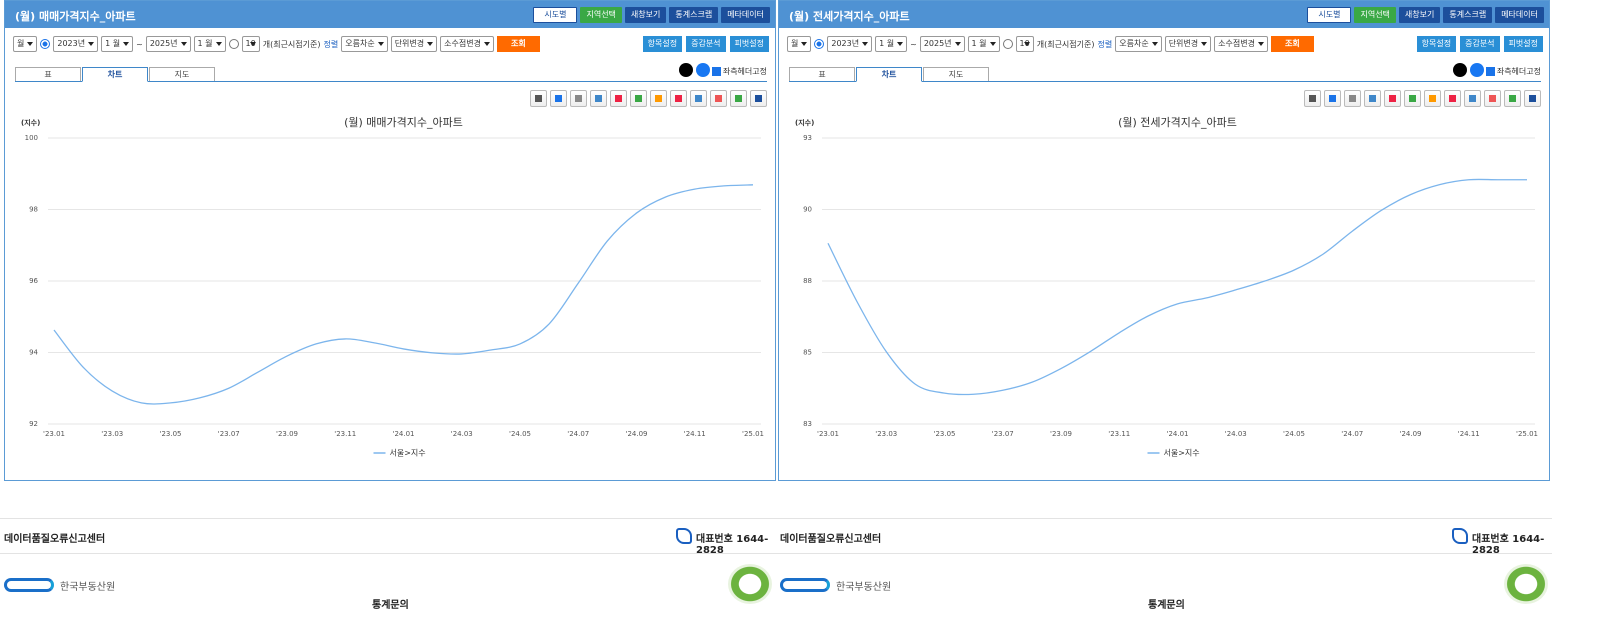  I want to click on footer: 데이터품질오류신고센터 대표번호 1644-2828 한국부동산원 통계문의, so click(1164, 563).